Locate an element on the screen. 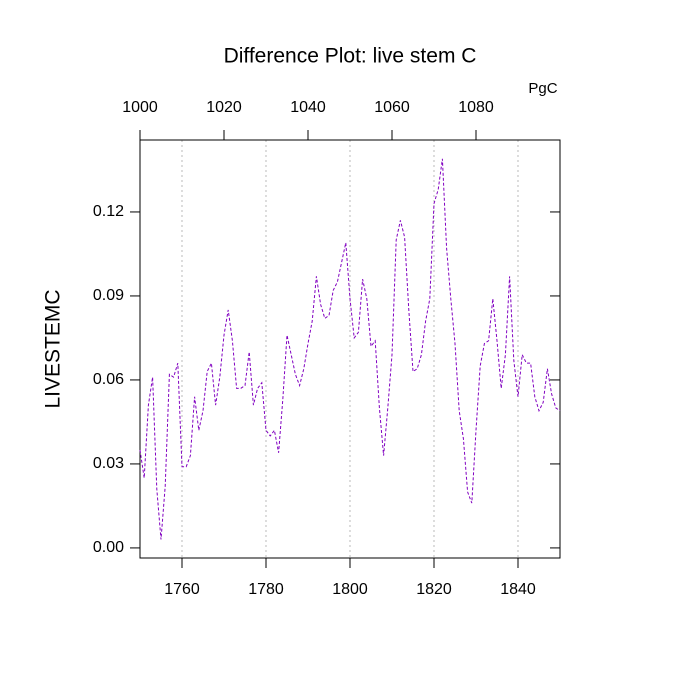 This screenshot has height=700, width=700. x-tick-label: 1760 is located at coordinates (182, 589).